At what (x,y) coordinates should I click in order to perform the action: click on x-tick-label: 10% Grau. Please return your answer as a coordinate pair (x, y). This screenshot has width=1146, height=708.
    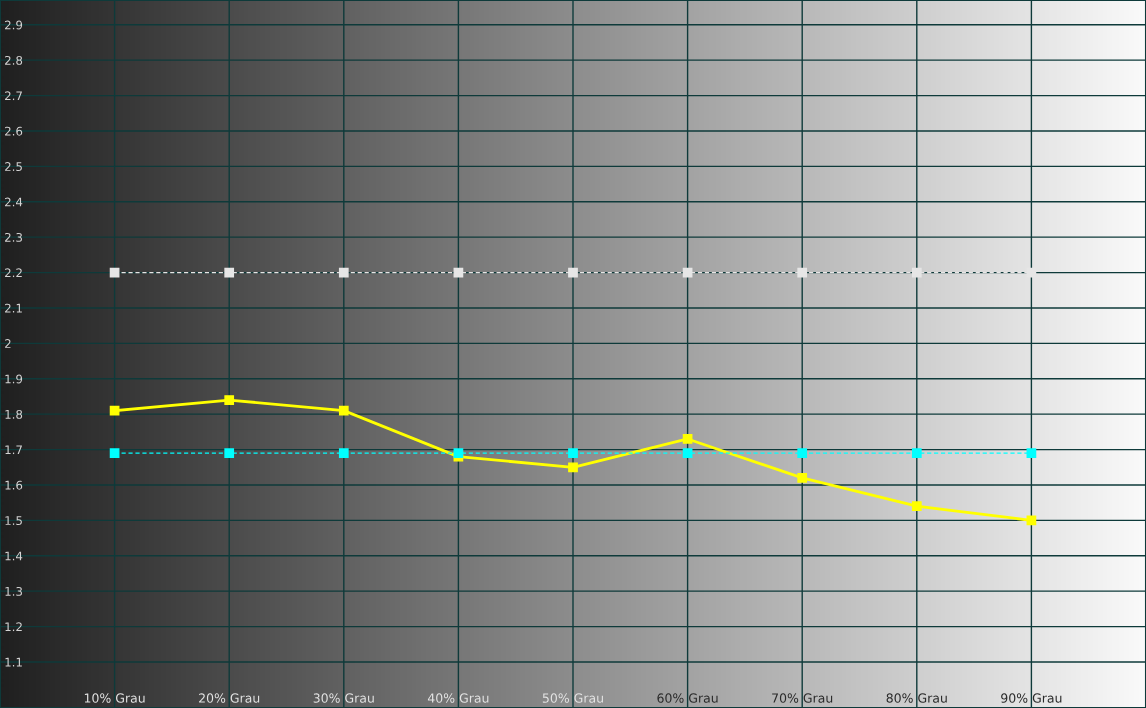
    Looking at the image, I should click on (114, 698).